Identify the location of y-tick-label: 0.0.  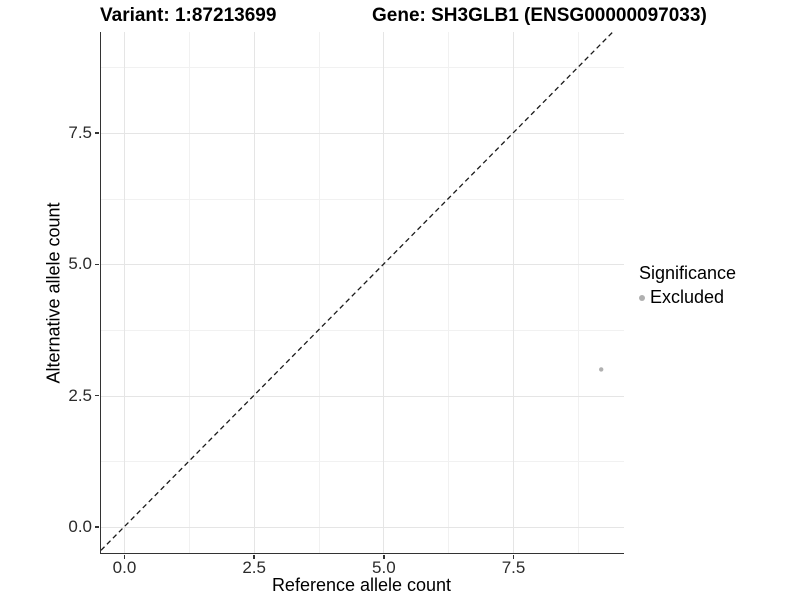
(80, 526).